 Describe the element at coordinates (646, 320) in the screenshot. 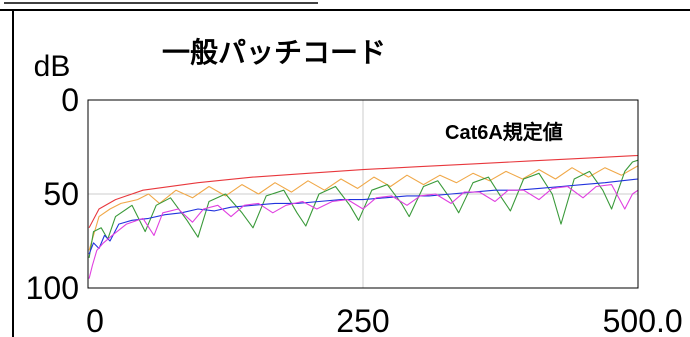

I see `x-tick-label: 500.0 MHz` at that location.